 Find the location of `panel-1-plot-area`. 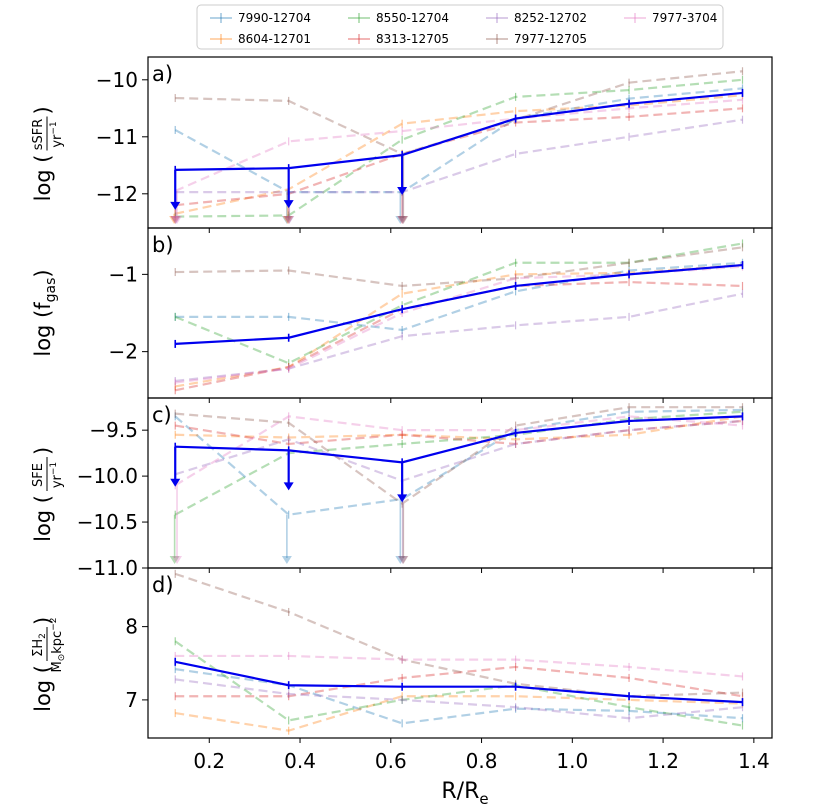

panel-1-plot-area is located at coordinates (456, 145).